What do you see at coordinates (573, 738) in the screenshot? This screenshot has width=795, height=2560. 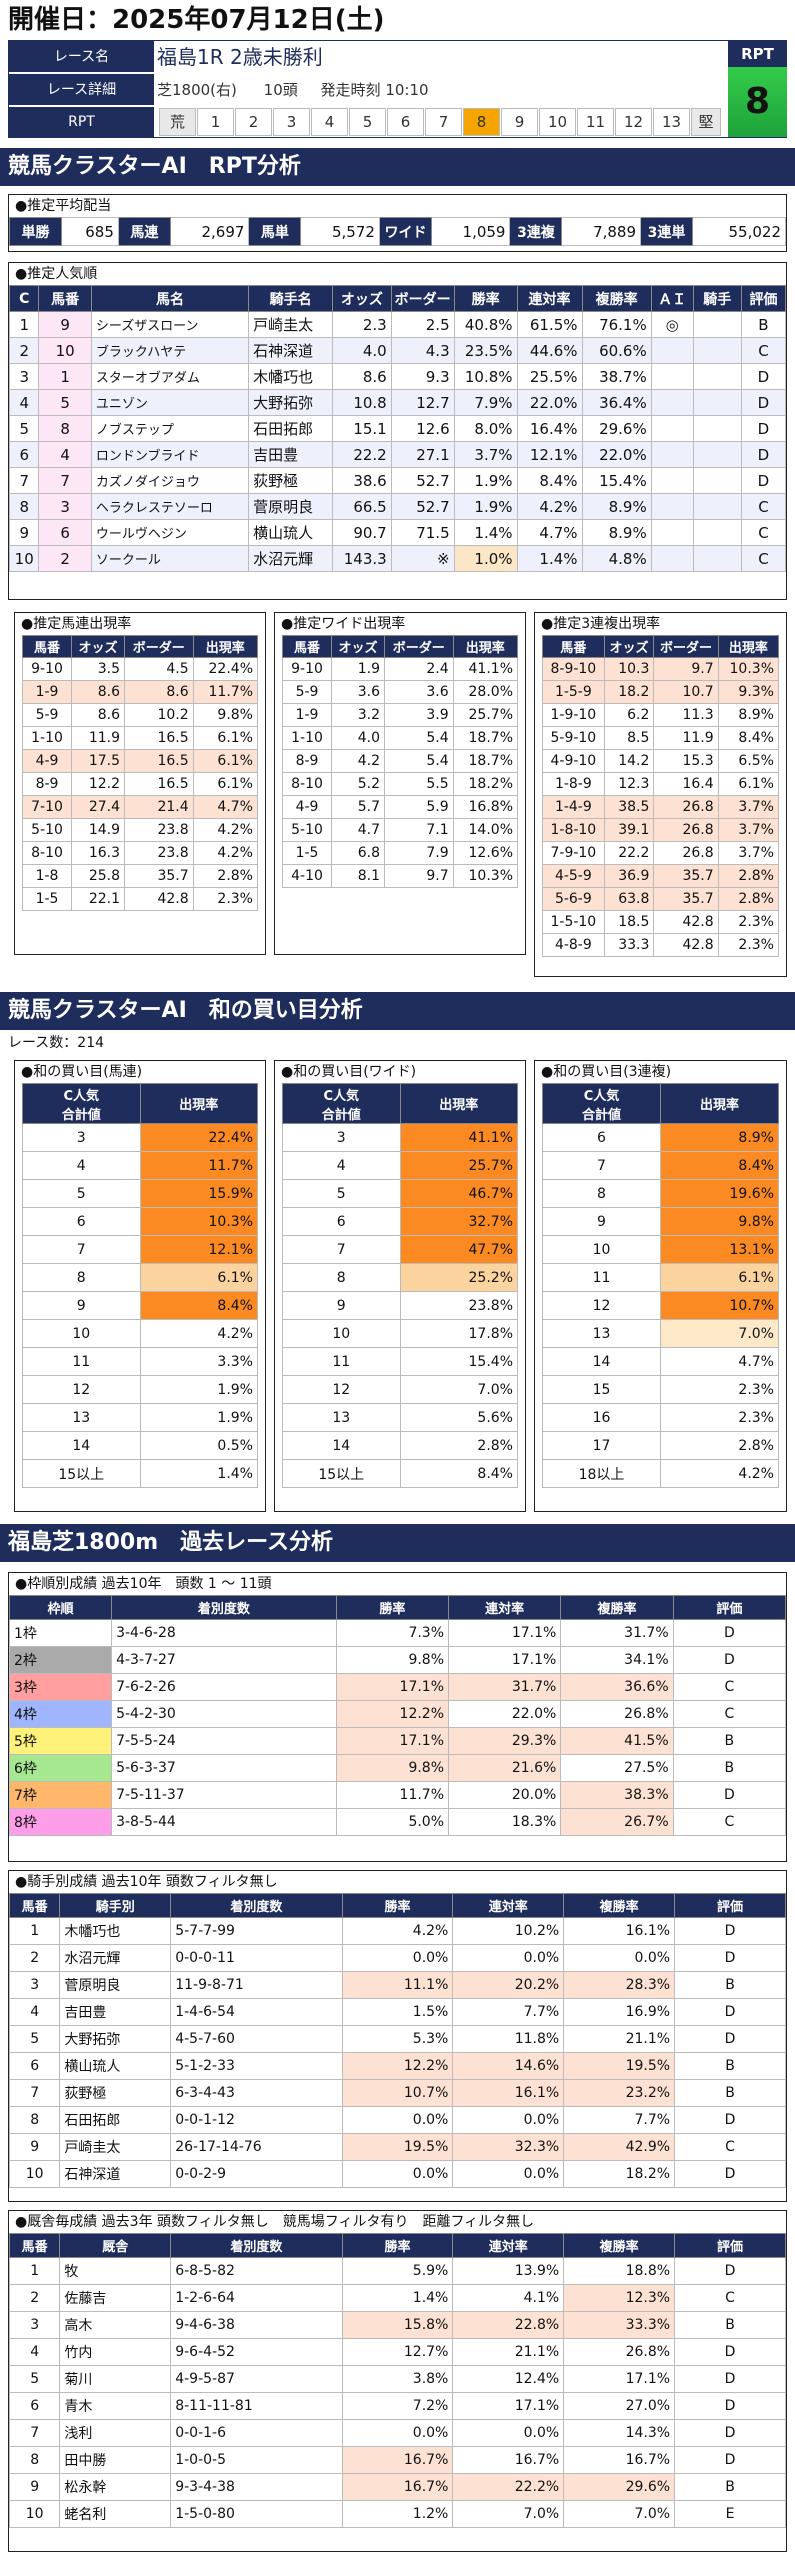 I see `sanren-cell: 5-9-10` at bounding box center [573, 738].